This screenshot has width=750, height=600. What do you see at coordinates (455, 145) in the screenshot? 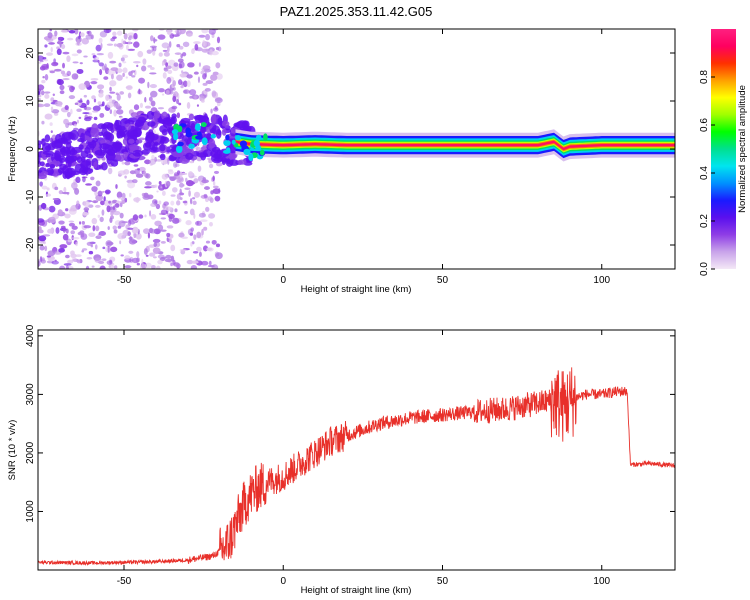
I see `spectrogram-ridge-band` at bounding box center [455, 145].